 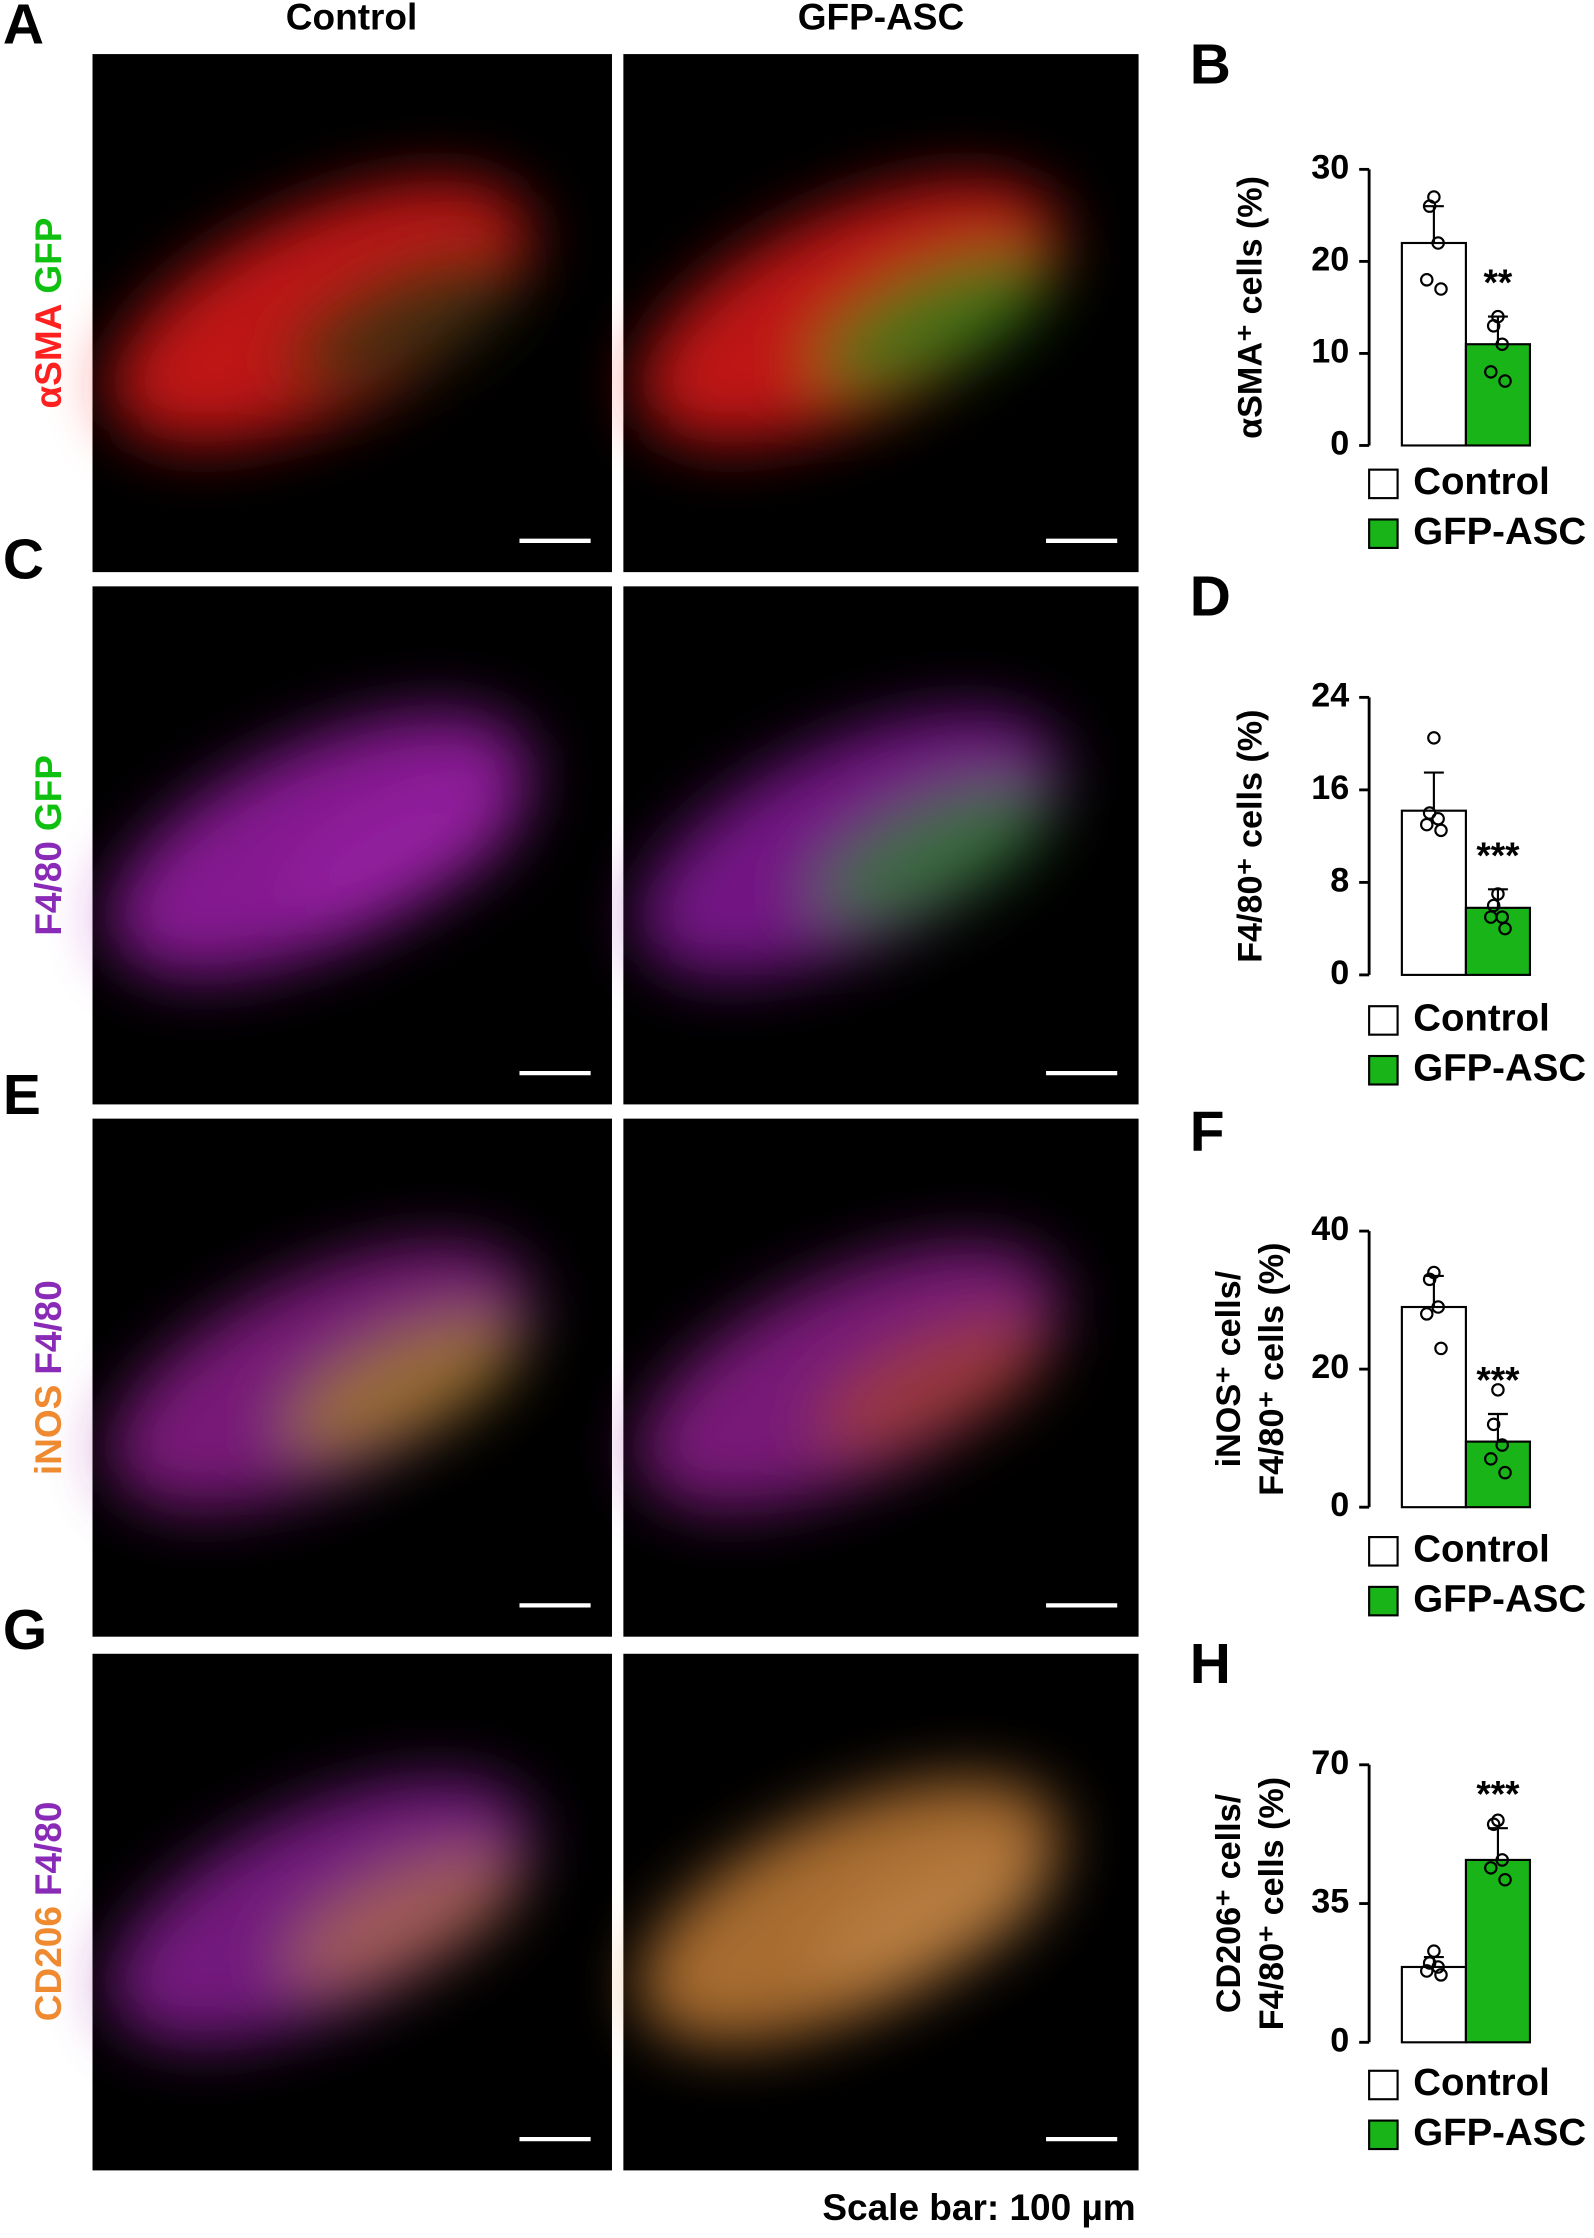 I want to click on y-tick-label: 40, so click(x=1330, y=1229).